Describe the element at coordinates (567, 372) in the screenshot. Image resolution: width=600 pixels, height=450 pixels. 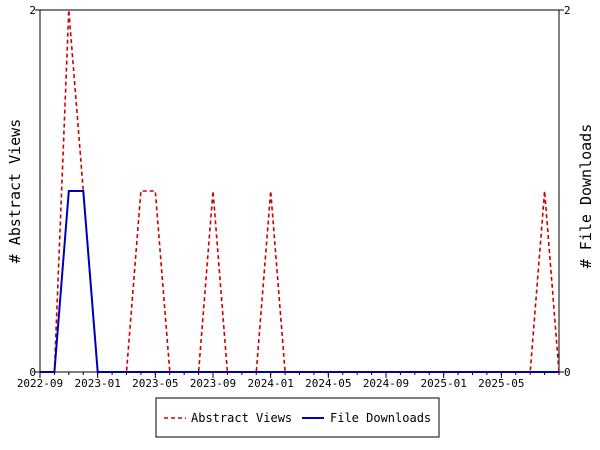
I see `right-y-tick-label: 0` at that location.